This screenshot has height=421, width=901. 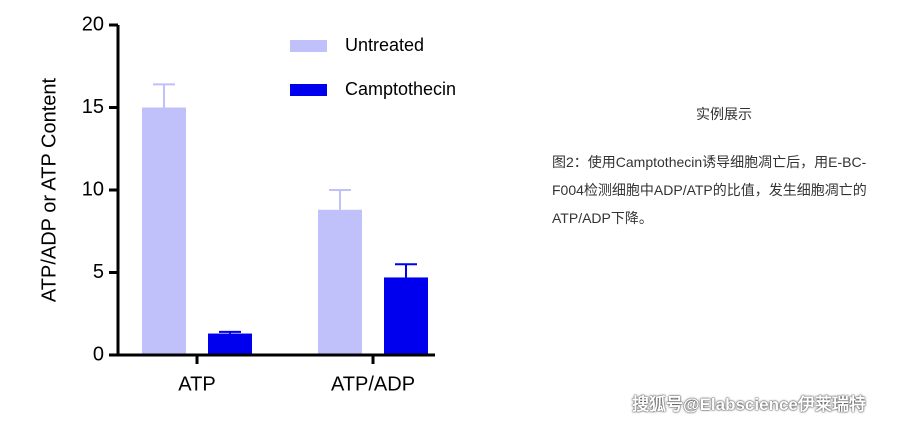 What do you see at coordinates (98, 354) in the screenshot?
I see `y-tick-label: 0` at bounding box center [98, 354].